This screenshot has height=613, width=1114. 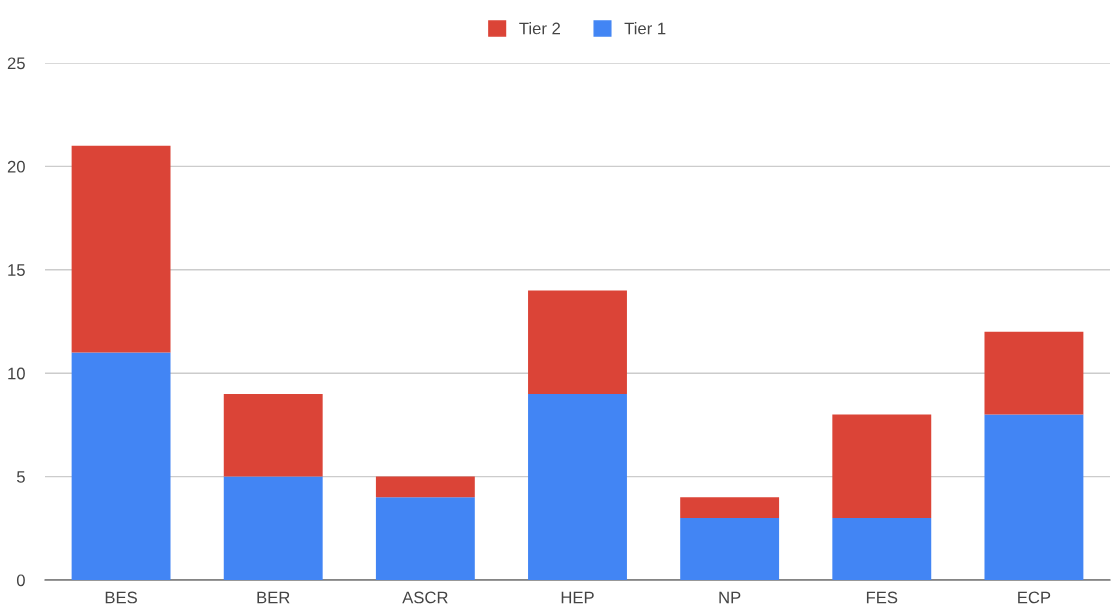 I want to click on x-tick-label: BES, so click(x=121, y=597).